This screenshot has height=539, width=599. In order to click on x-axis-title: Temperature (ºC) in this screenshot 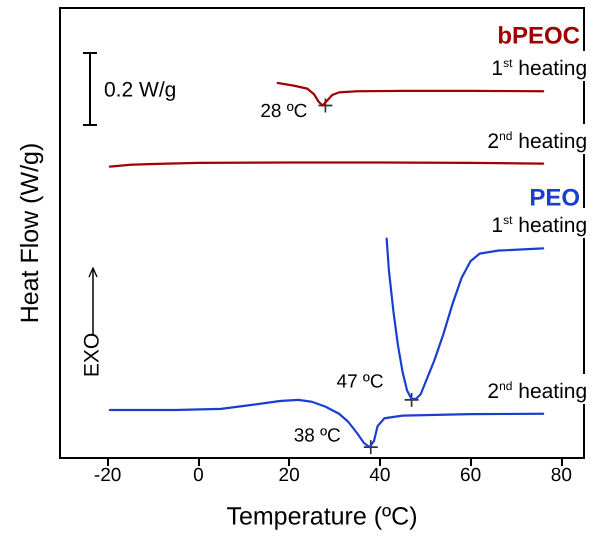, I will do `click(322, 516)`.